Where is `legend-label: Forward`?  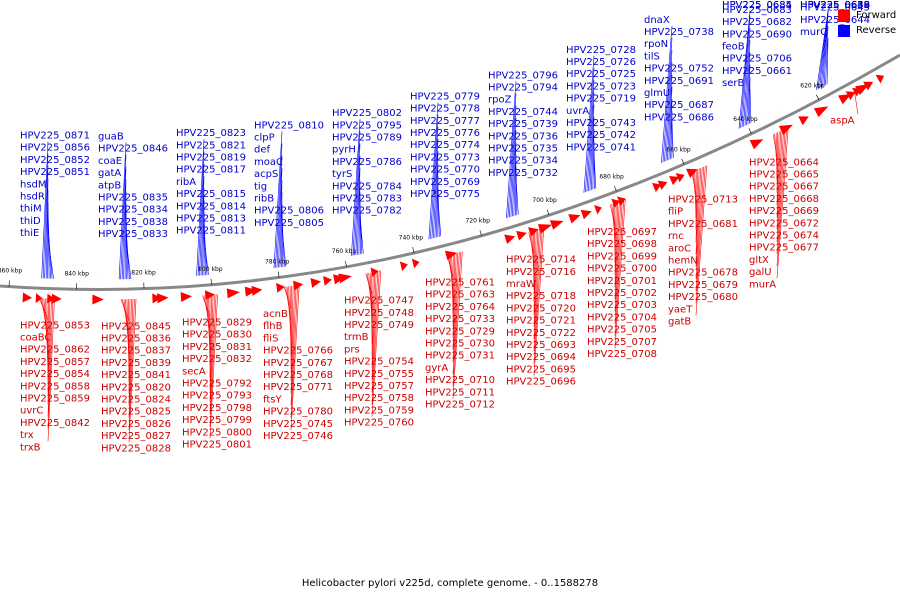 legend-label: Forward is located at coordinates (876, 15).